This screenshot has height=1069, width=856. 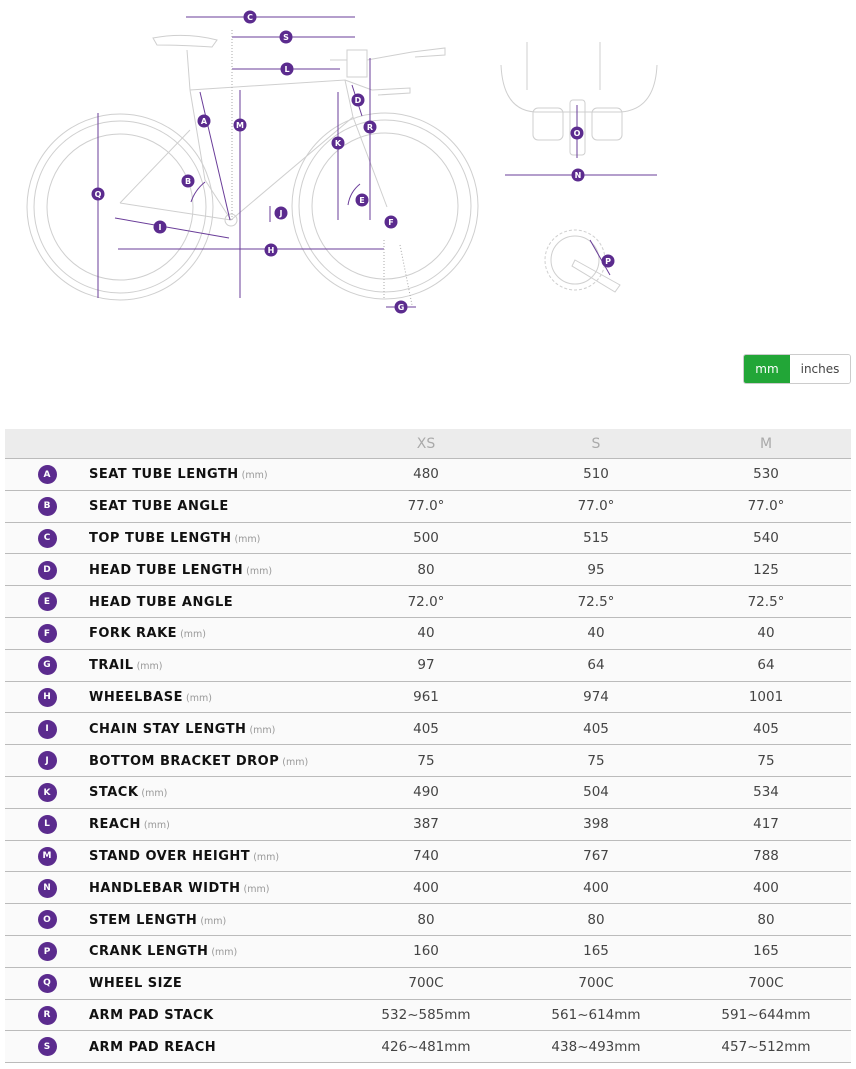 I want to click on diagram-marker-j, so click(x=281, y=213).